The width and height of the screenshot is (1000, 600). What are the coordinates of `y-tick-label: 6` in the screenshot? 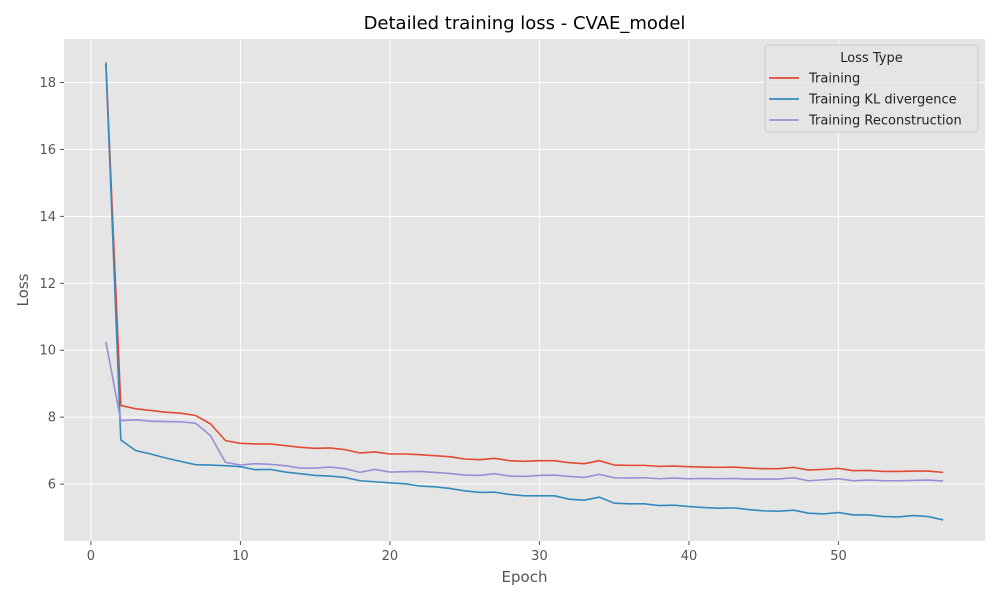 It's located at (52, 485).